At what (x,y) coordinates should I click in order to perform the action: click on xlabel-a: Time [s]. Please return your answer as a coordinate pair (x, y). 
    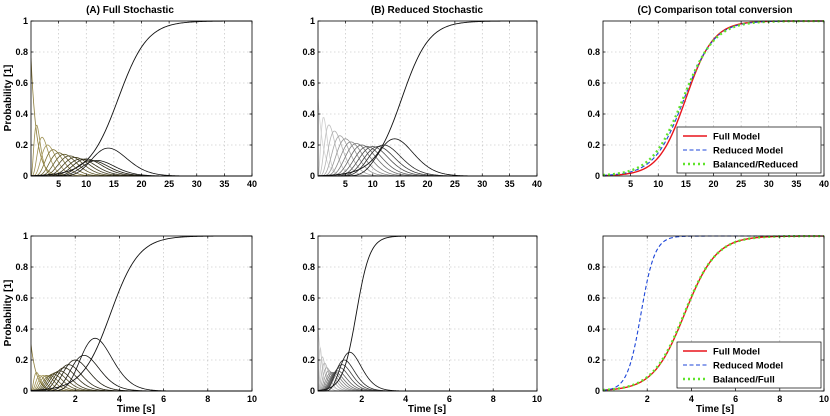
    Looking at the image, I should click on (136, 409).